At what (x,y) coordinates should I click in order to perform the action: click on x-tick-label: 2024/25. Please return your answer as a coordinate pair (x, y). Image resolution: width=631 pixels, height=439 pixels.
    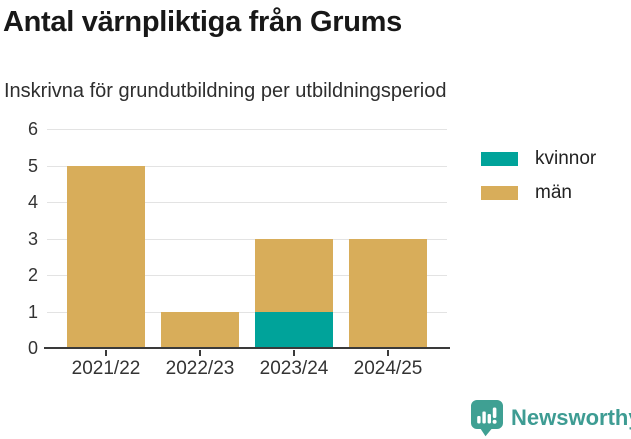
    Looking at the image, I should click on (388, 368).